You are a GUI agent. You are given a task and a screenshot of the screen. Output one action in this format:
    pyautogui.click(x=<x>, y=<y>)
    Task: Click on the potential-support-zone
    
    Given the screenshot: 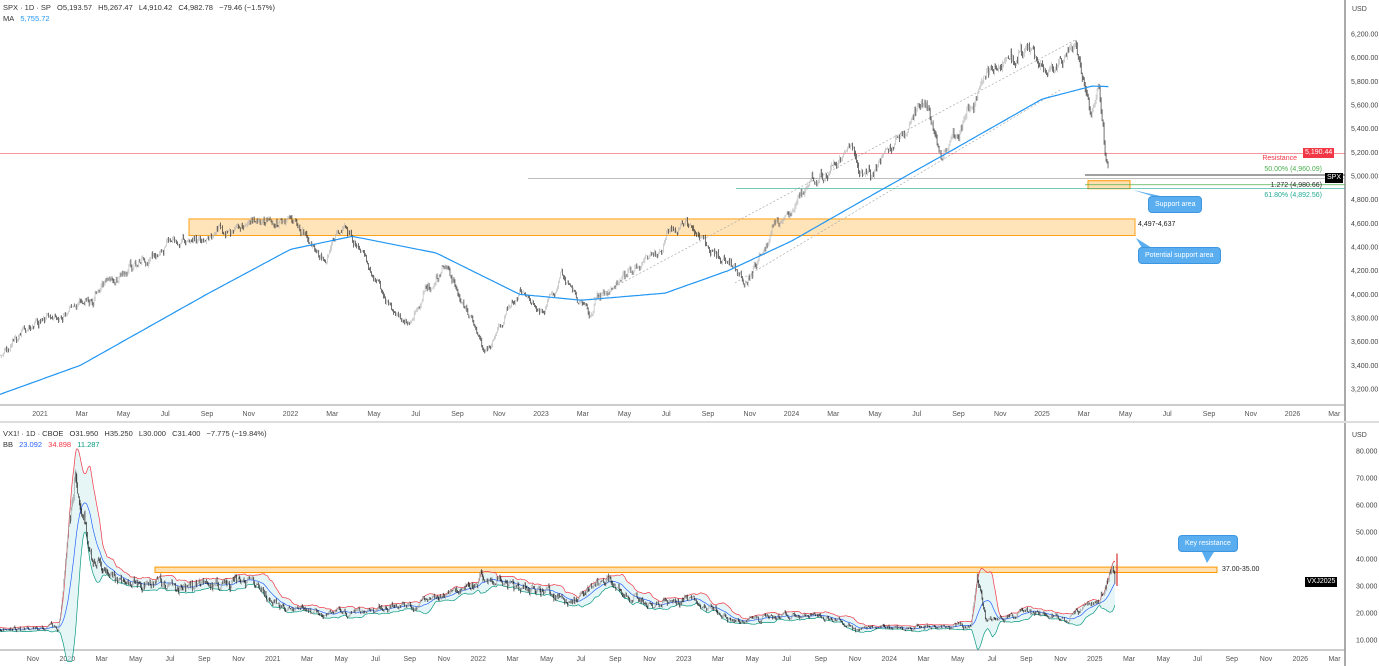 What is the action you would take?
    pyautogui.click(x=662, y=227)
    